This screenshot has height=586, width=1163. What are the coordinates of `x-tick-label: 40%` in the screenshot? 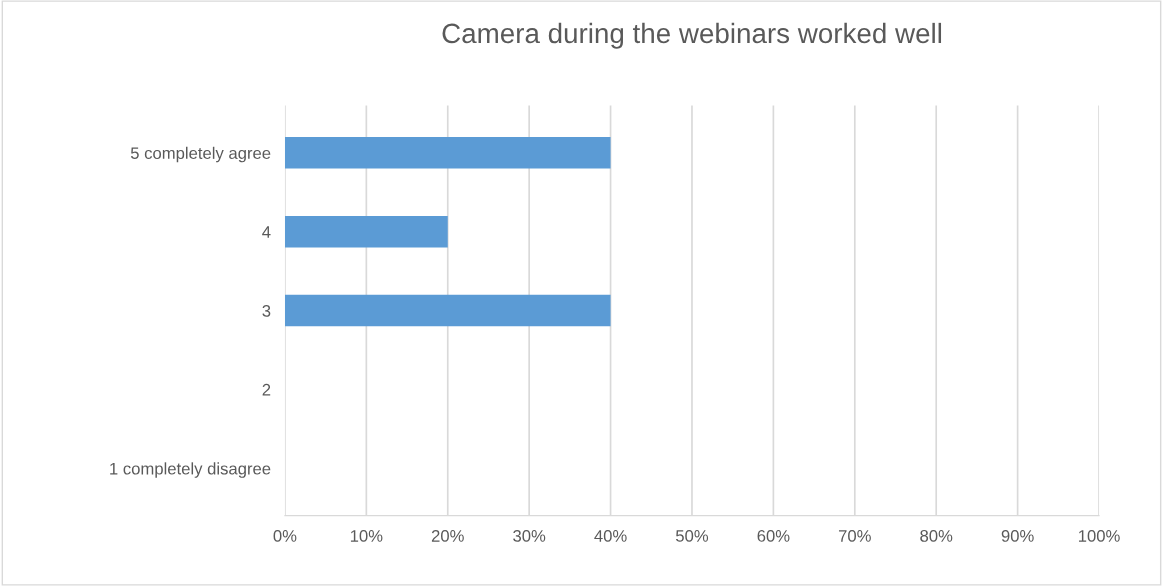 It's located at (610, 536).